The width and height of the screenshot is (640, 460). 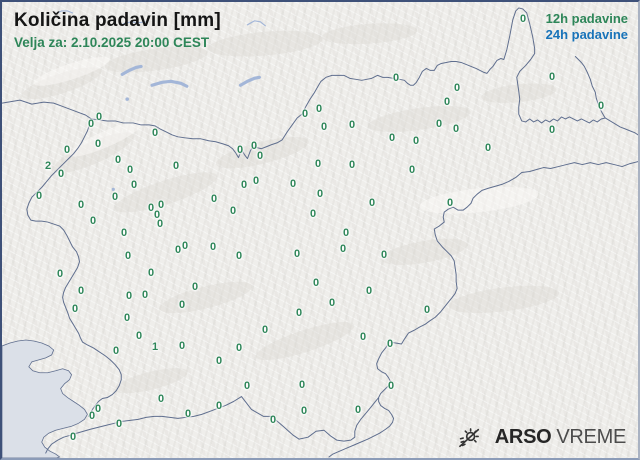 I want to click on arso-vreme-logo: ARSO VREME, so click(x=541, y=437).